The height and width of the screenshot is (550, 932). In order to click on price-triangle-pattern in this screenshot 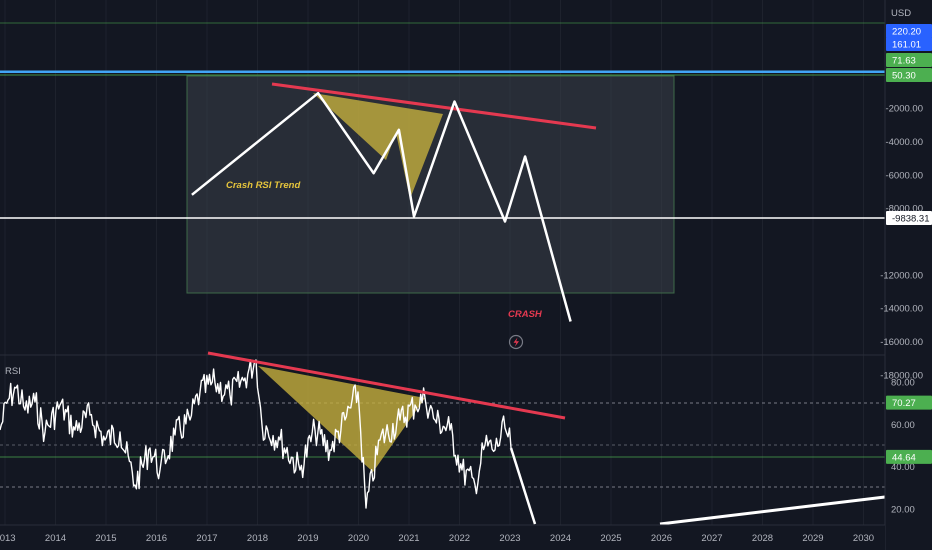, I will do `click(378, 146)`.